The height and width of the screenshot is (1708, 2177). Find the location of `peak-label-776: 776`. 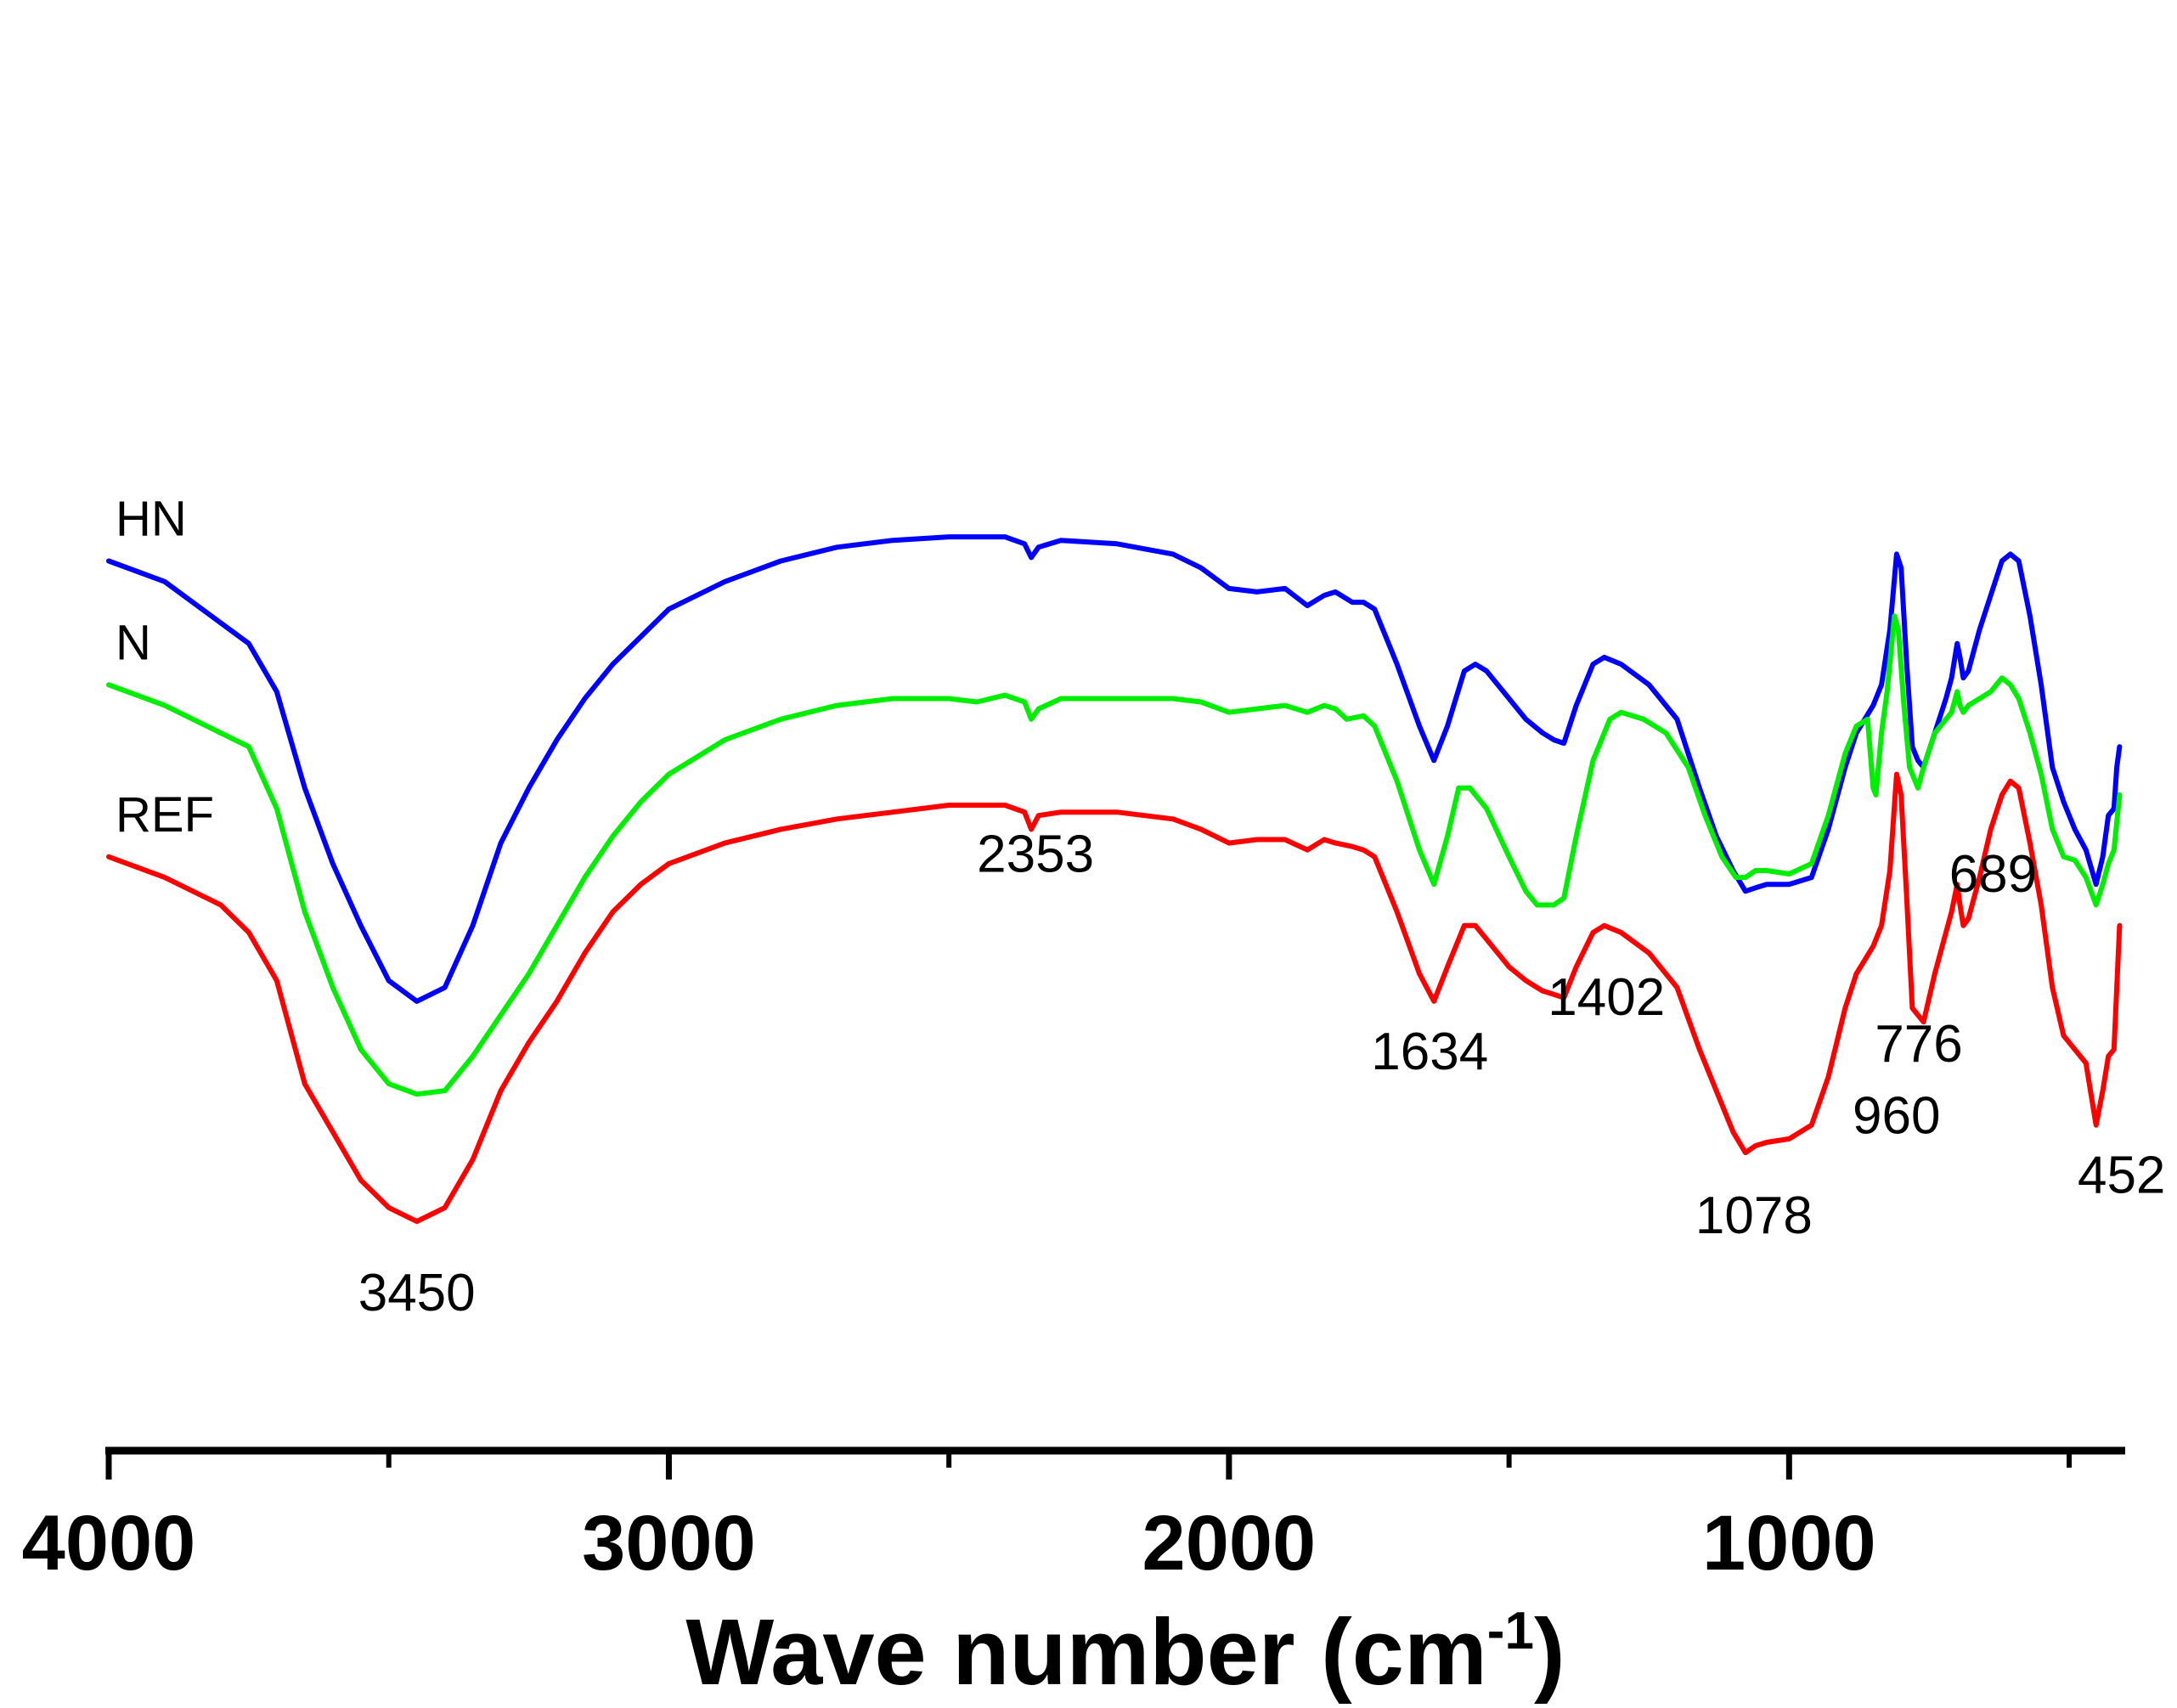

peak-label-776: 776 is located at coordinates (1918, 1044).